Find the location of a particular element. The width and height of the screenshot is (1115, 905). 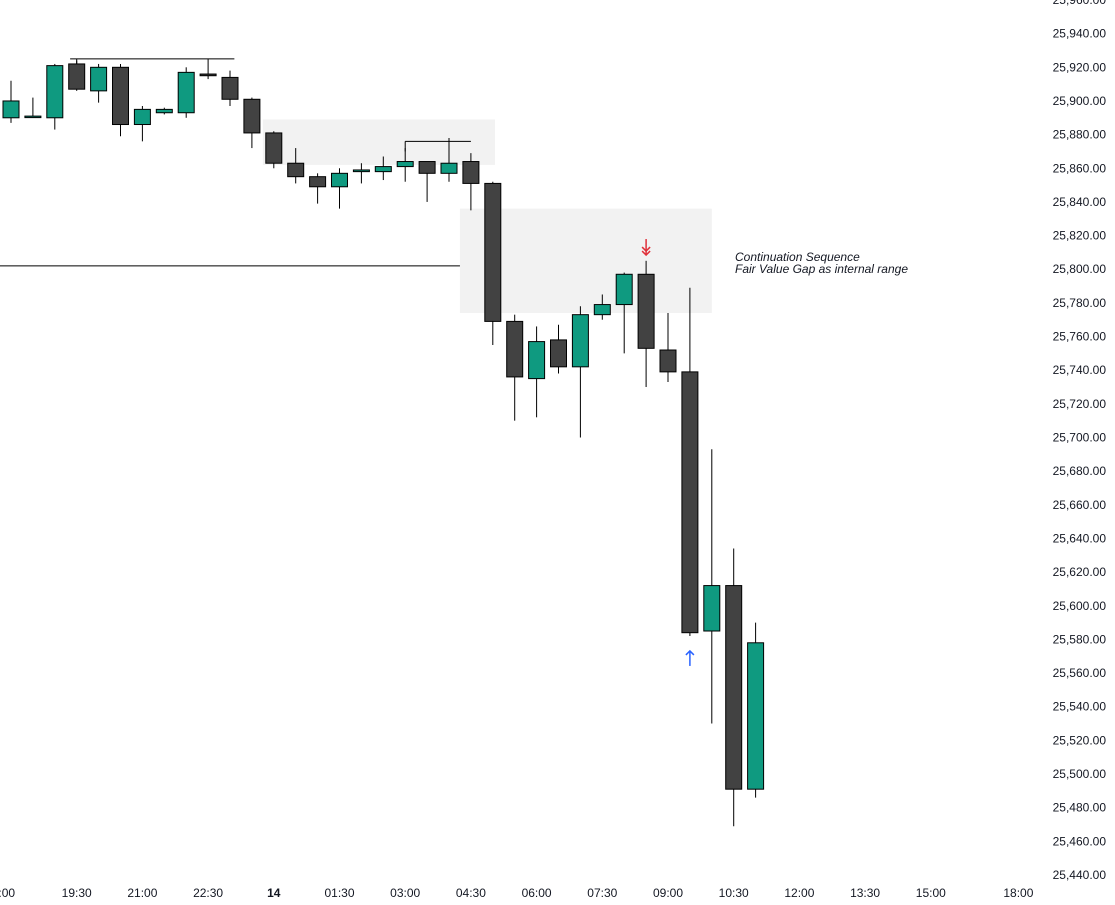

fvg-zone is located at coordinates (585, 260).